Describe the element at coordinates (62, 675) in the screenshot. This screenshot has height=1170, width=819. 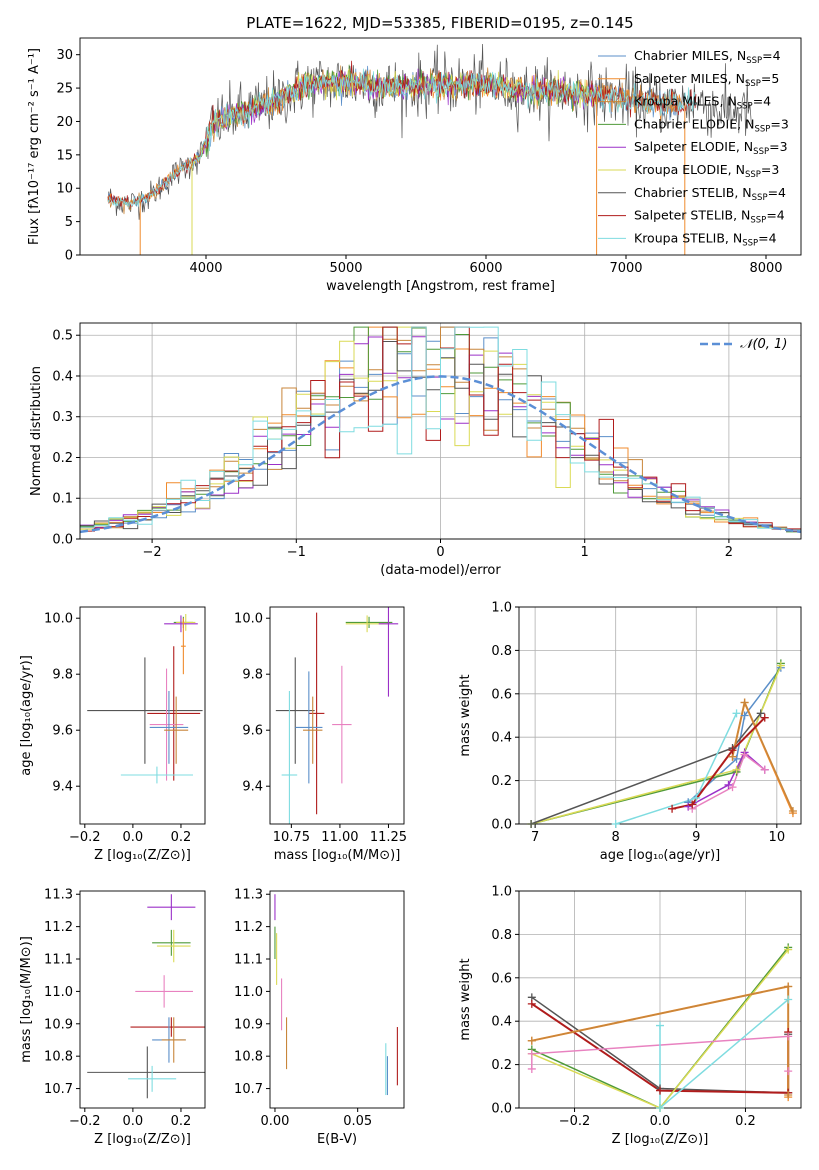
I see `y-tick-label: 9.8` at that location.